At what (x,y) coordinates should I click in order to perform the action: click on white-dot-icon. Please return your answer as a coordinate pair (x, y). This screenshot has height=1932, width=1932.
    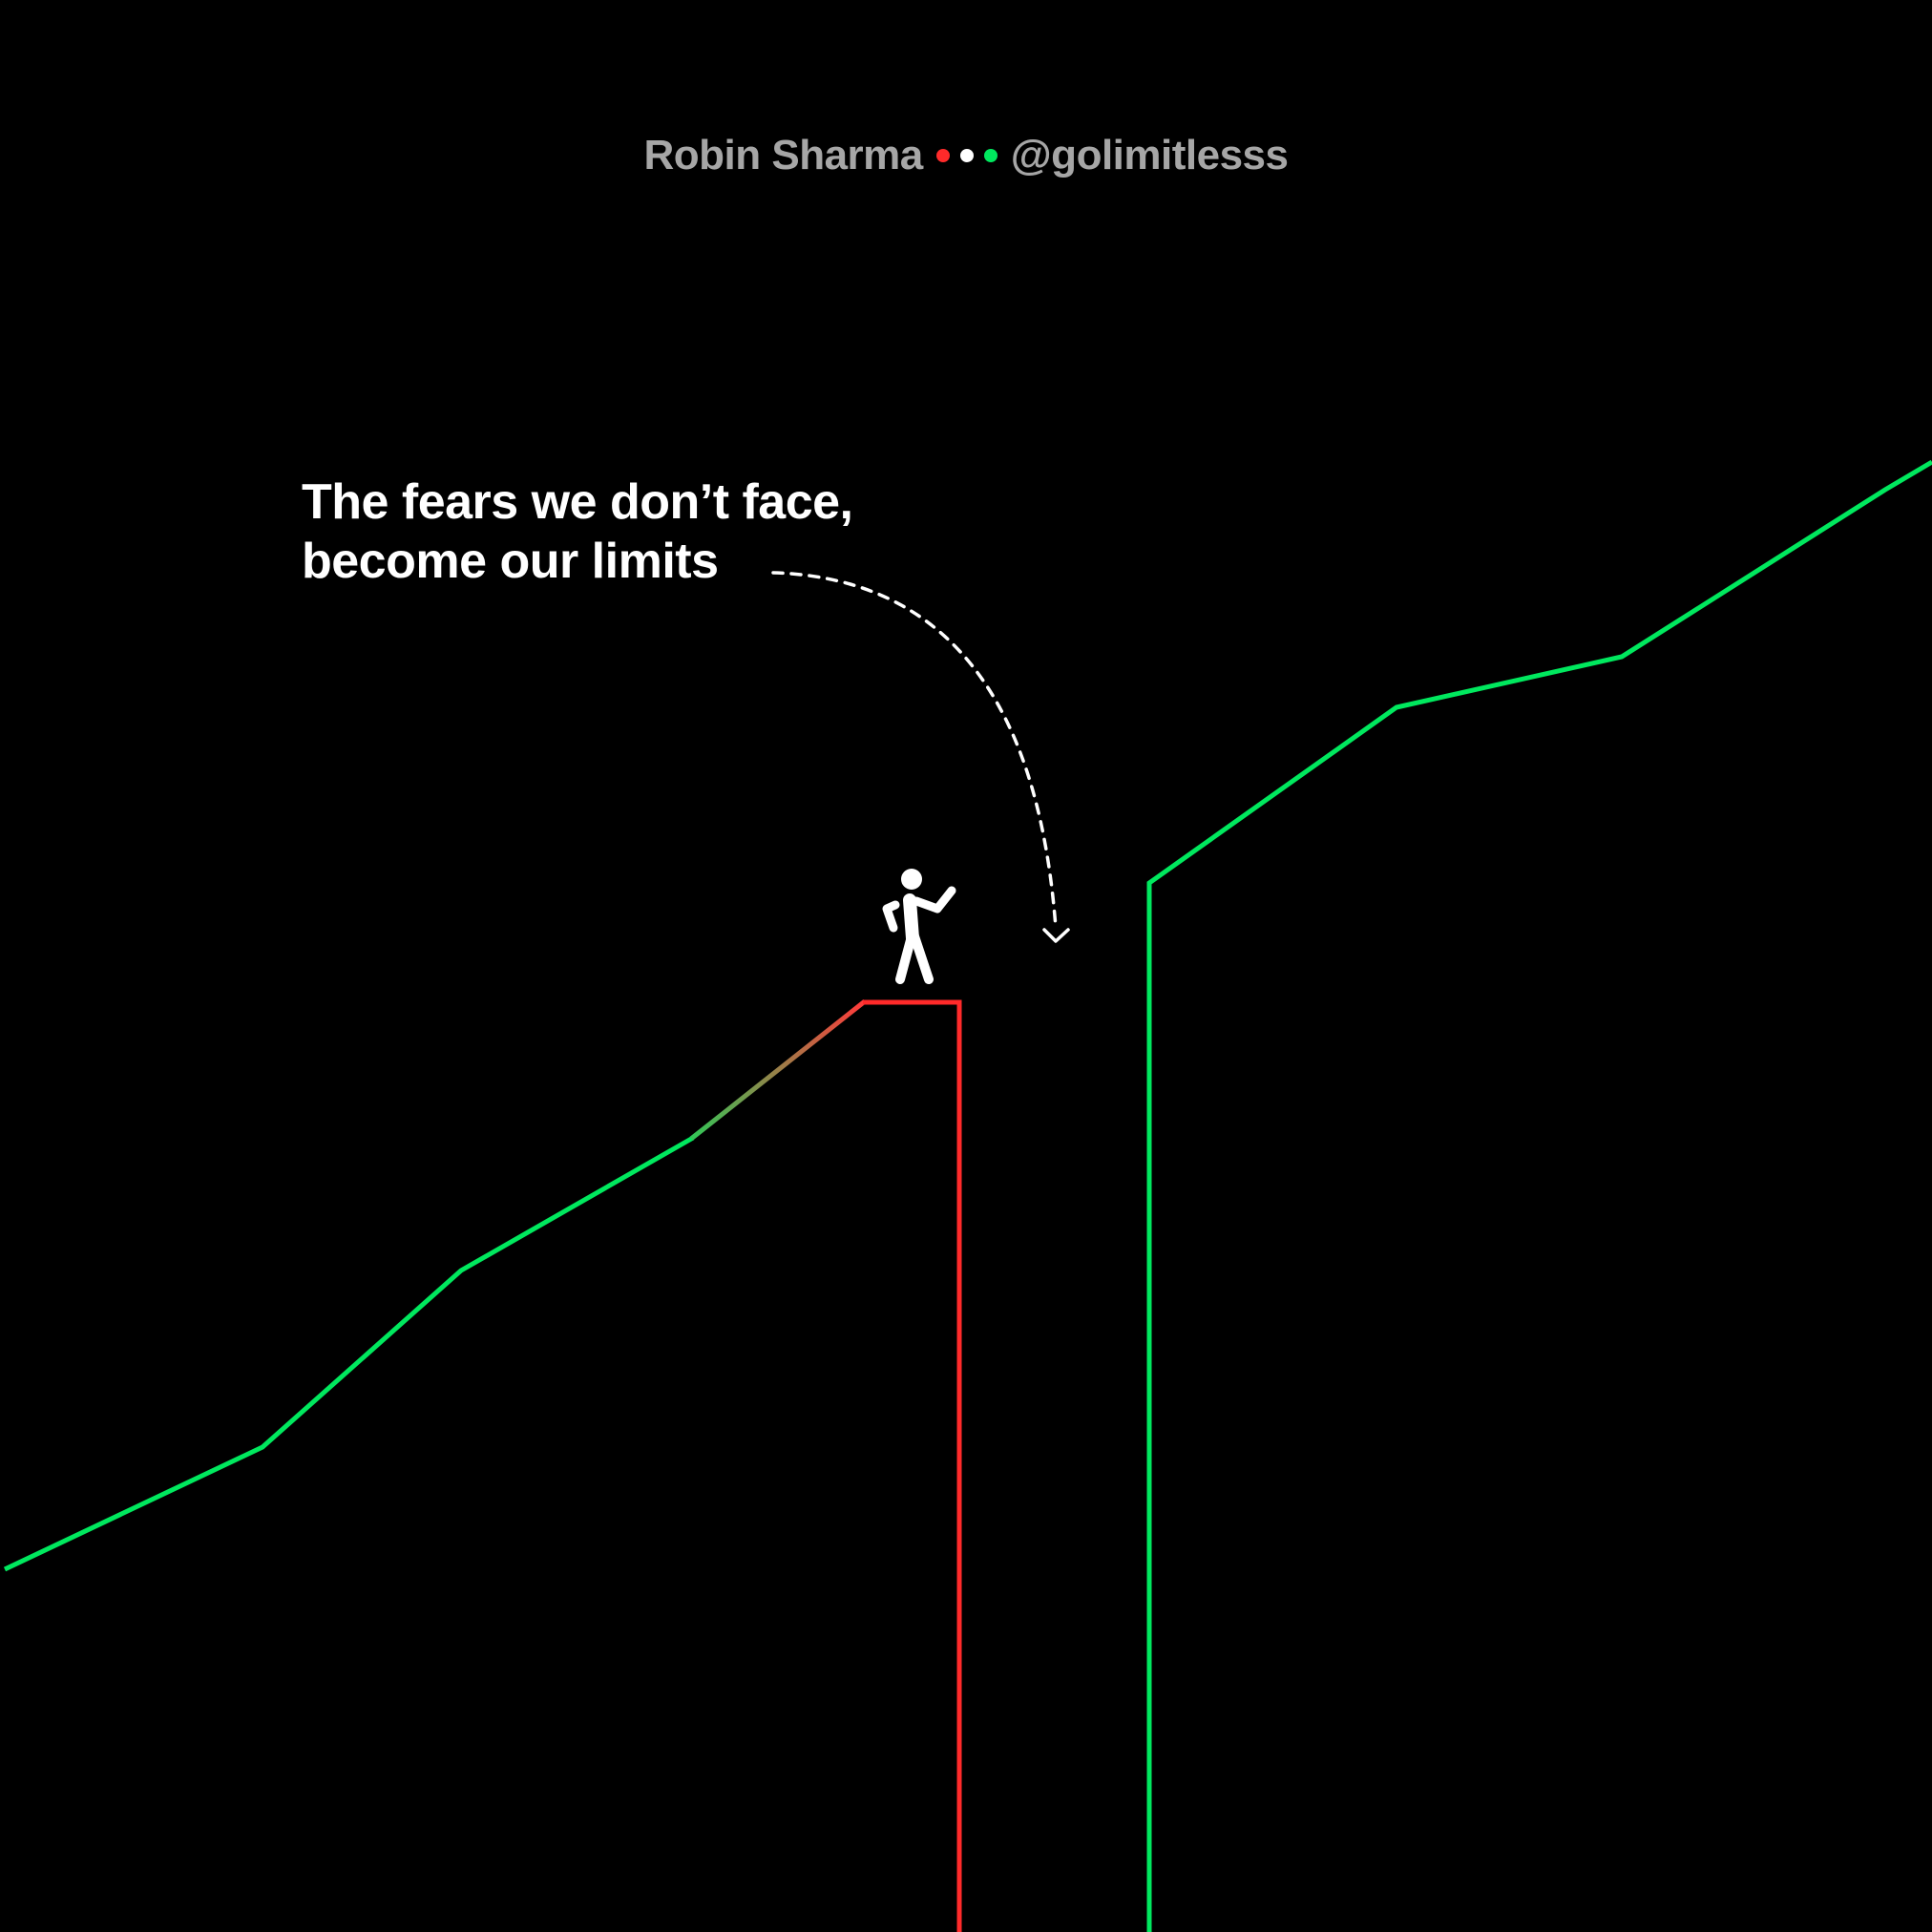
    Looking at the image, I should click on (966, 156).